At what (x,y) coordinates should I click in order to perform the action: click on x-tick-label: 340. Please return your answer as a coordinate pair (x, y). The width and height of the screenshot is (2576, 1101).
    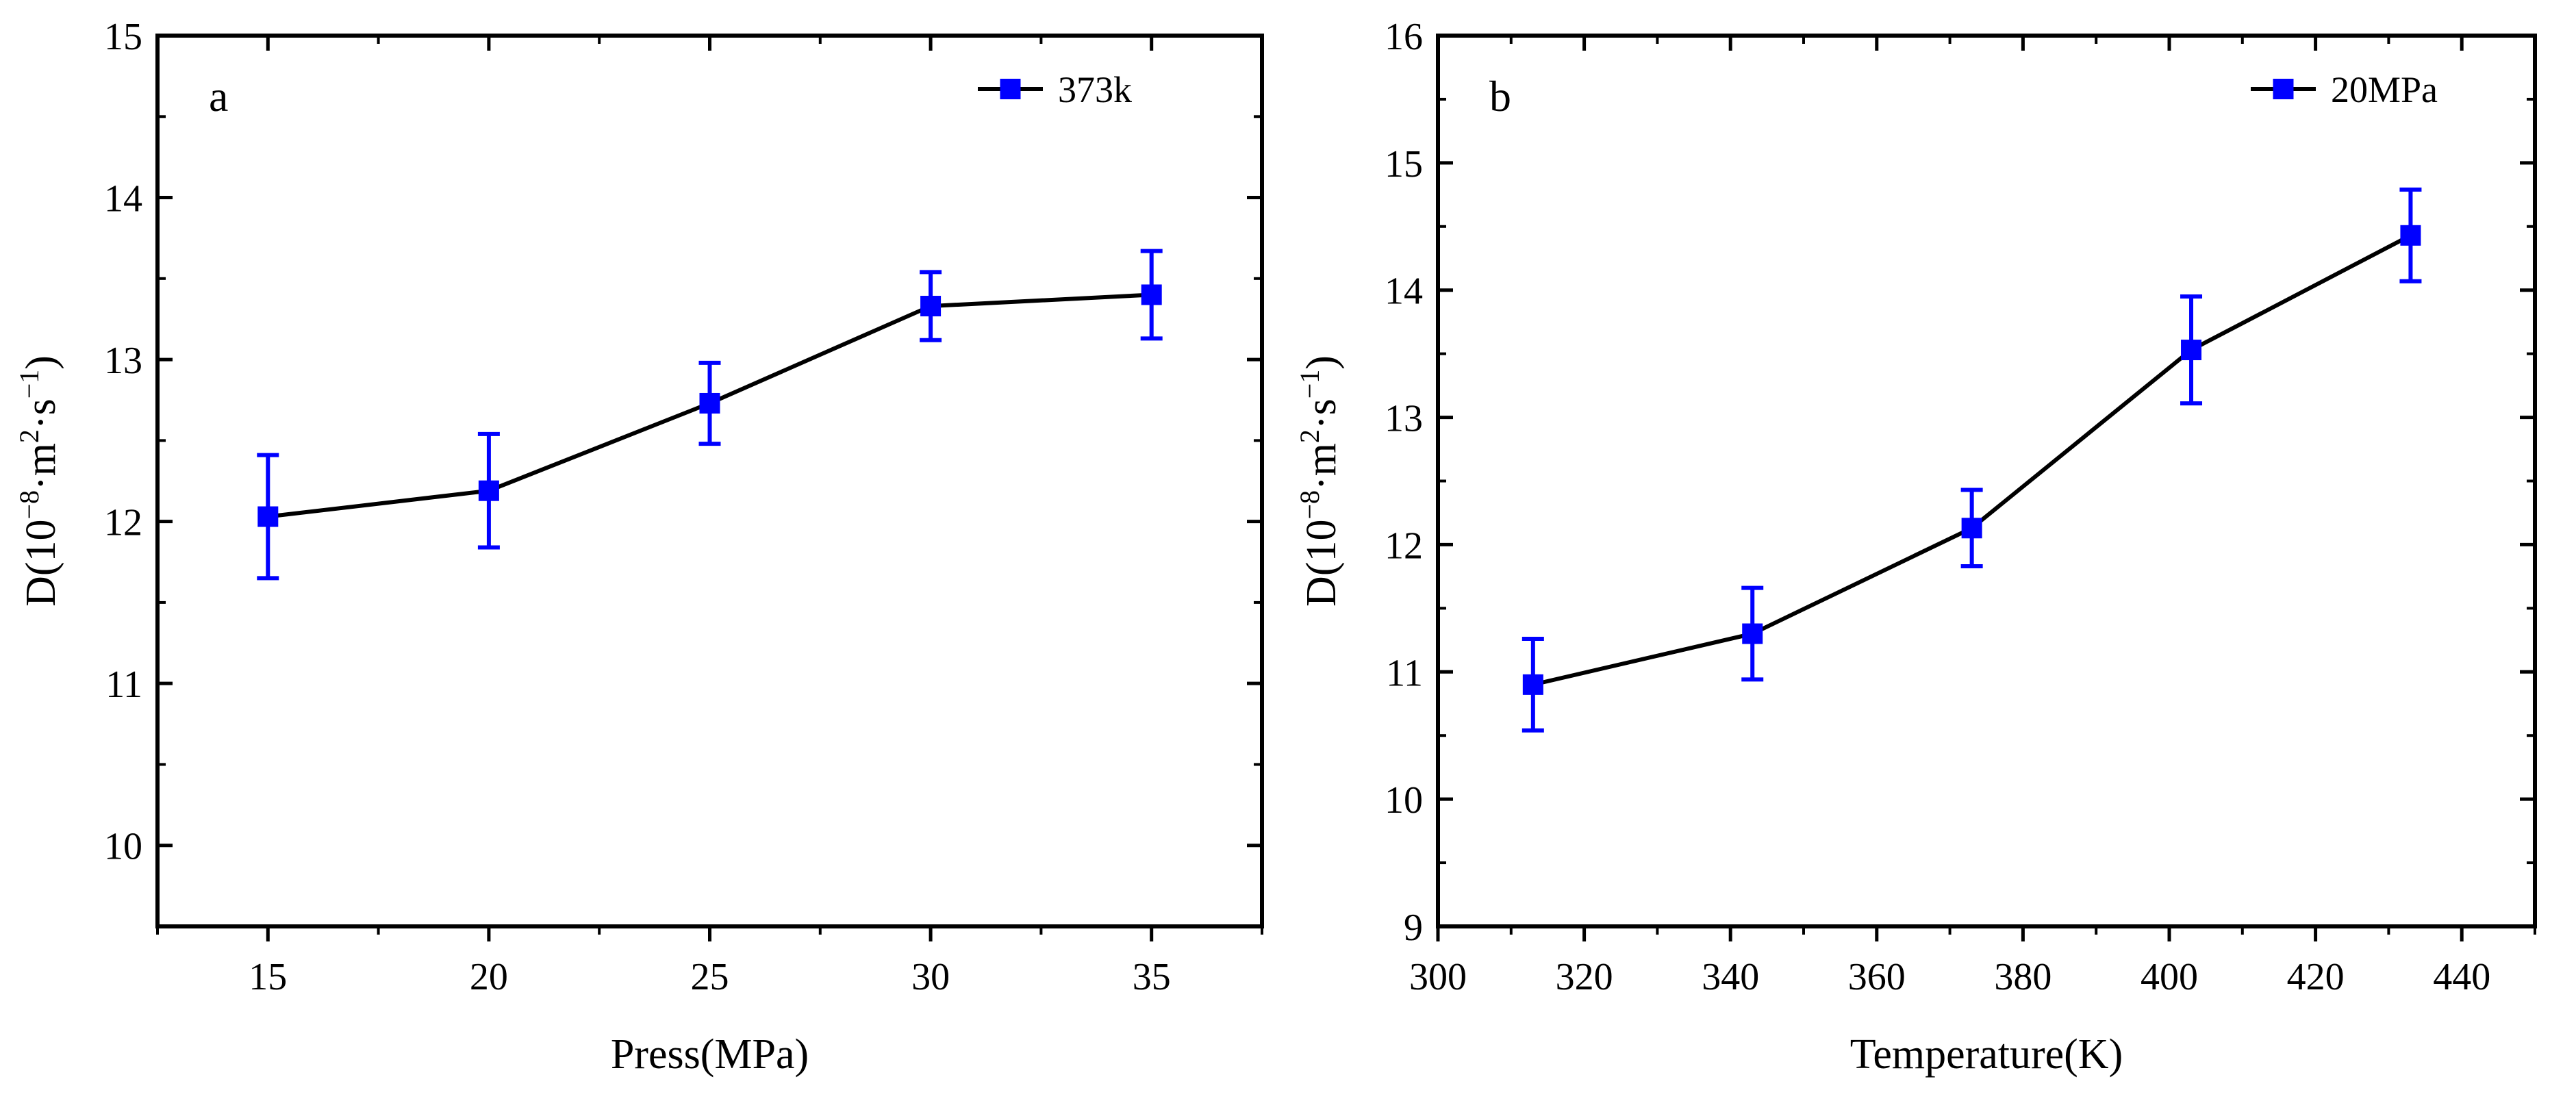
    Looking at the image, I should click on (1730, 977).